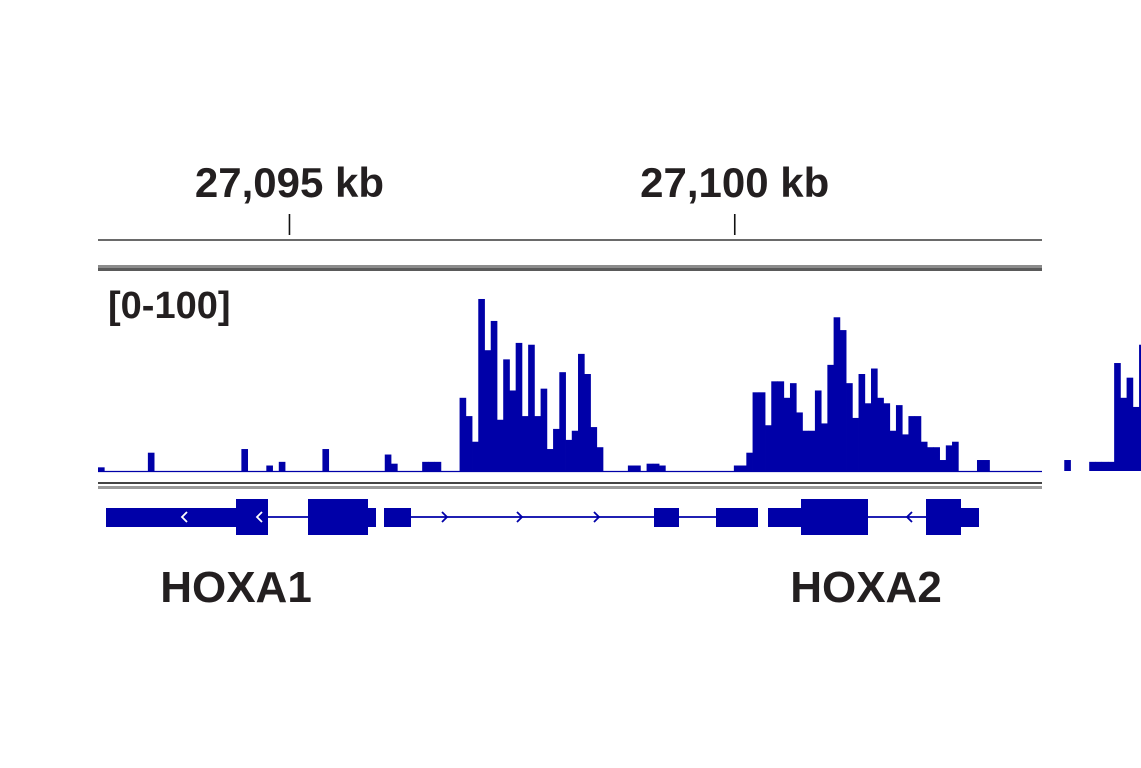 This screenshot has height=768, width=1141. I want to click on gene-model-hoxa2, so click(873, 517).